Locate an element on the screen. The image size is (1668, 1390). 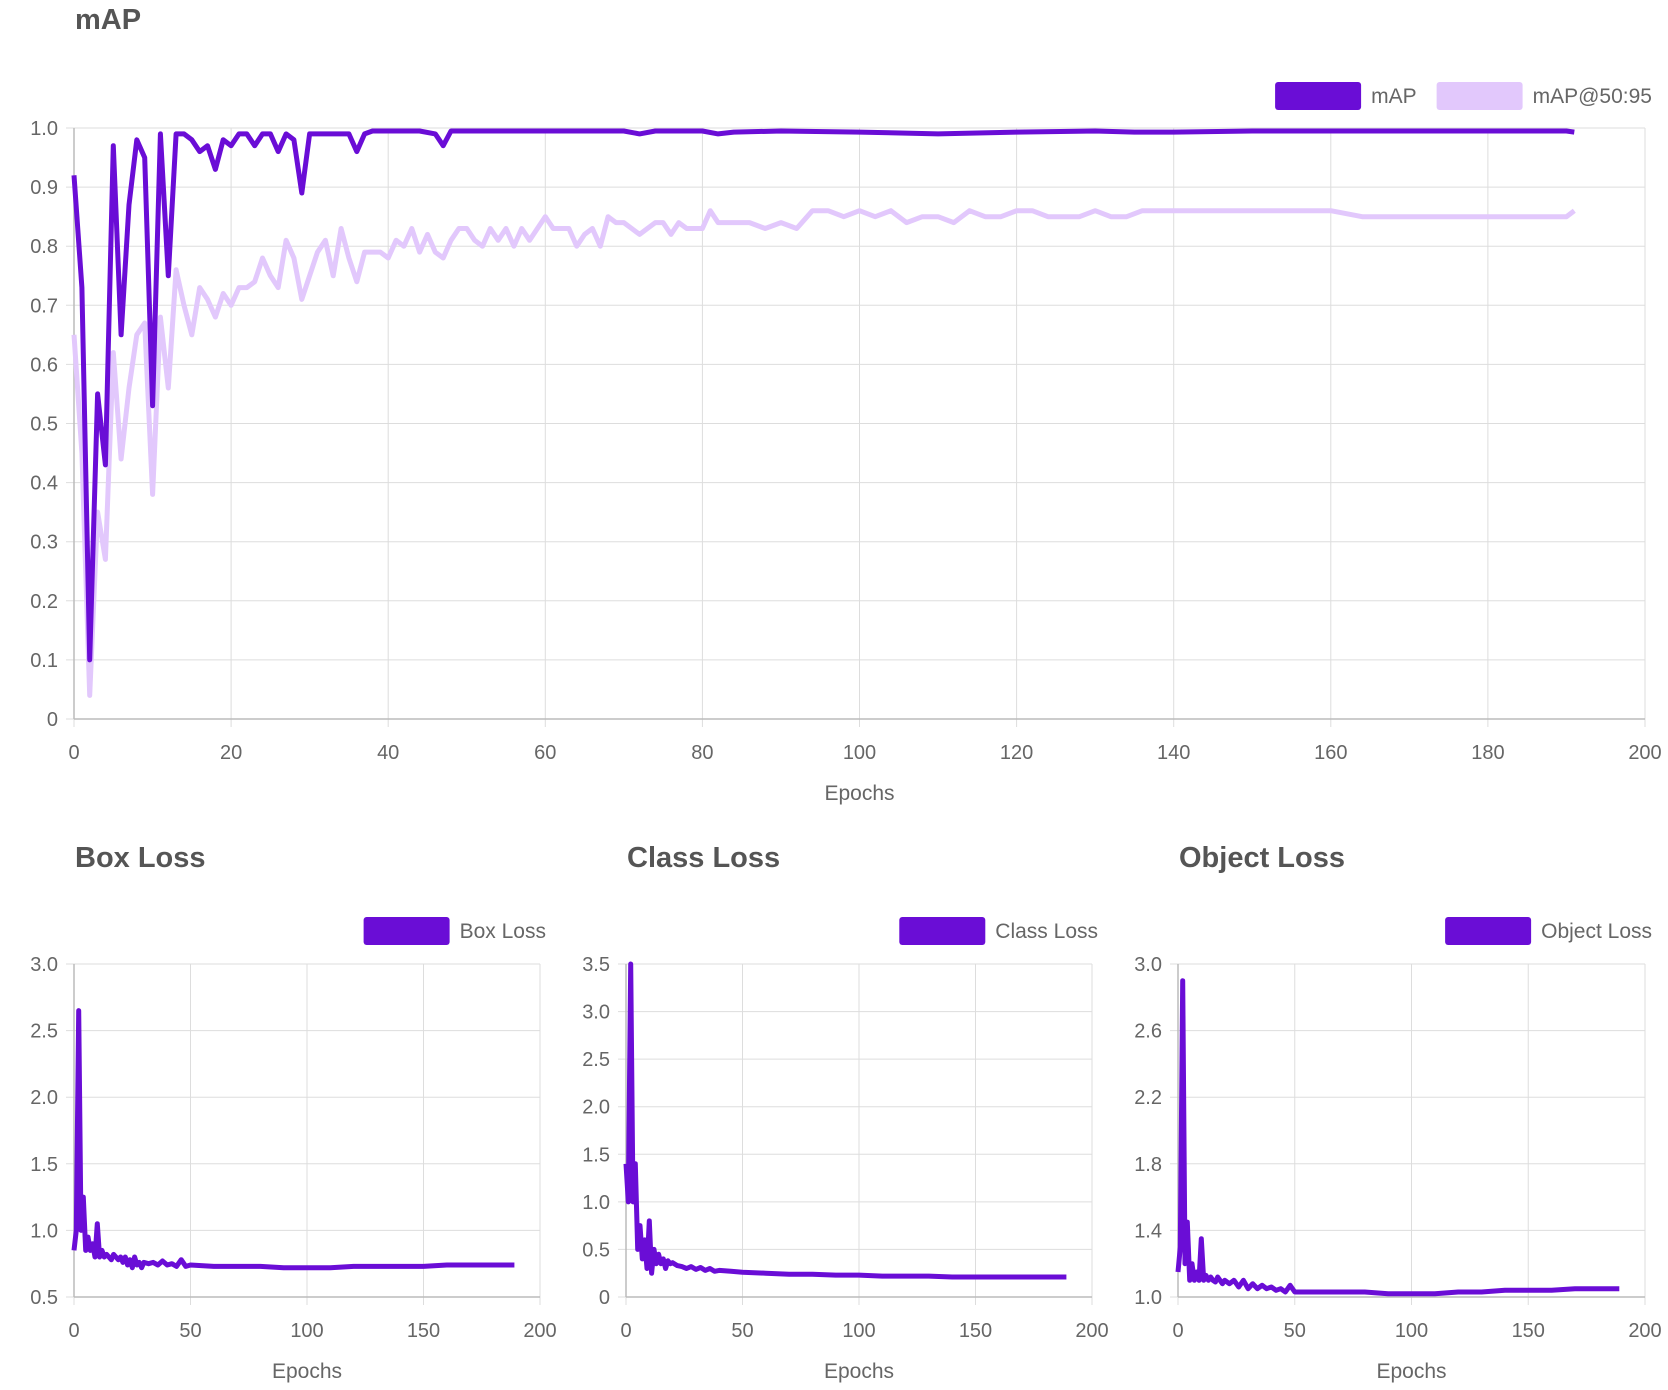
box-x-tick-label: 100 is located at coordinates (306, 1331).